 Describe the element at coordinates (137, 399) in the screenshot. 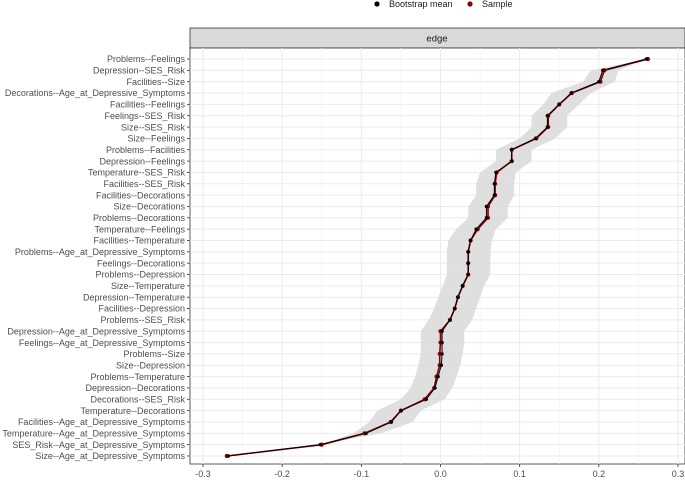

I see `y-tick-label: Decorations--SES_Risk` at that location.